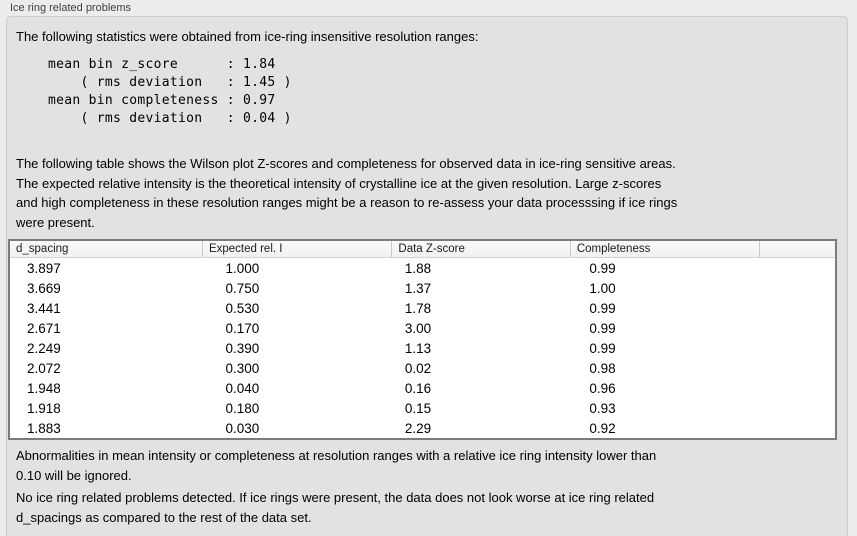  What do you see at coordinates (602, 428) in the screenshot?
I see `table-cell: 0.92` at bounding box center [602, 428].